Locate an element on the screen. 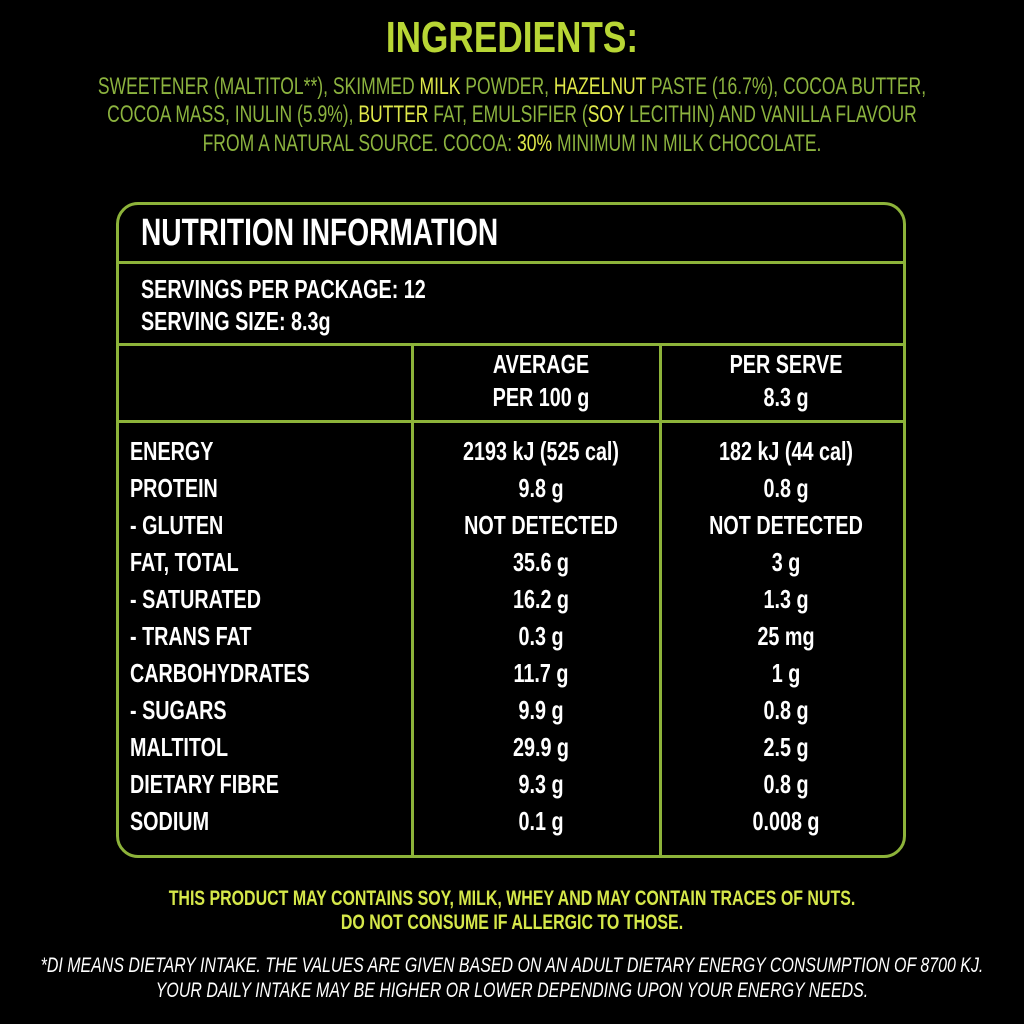 The image size is (1024, 1024). value-per-serve: 2.5 g is located at coordinates (786, 747).